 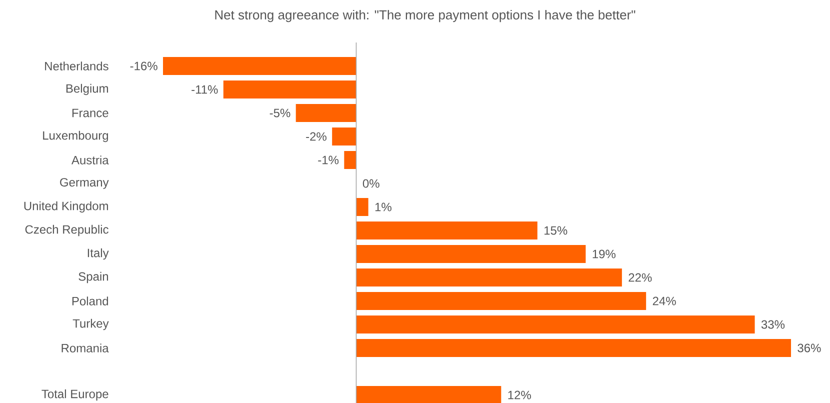 I want to click on y-tick-label: Turkey, so click(x=90, y=324).